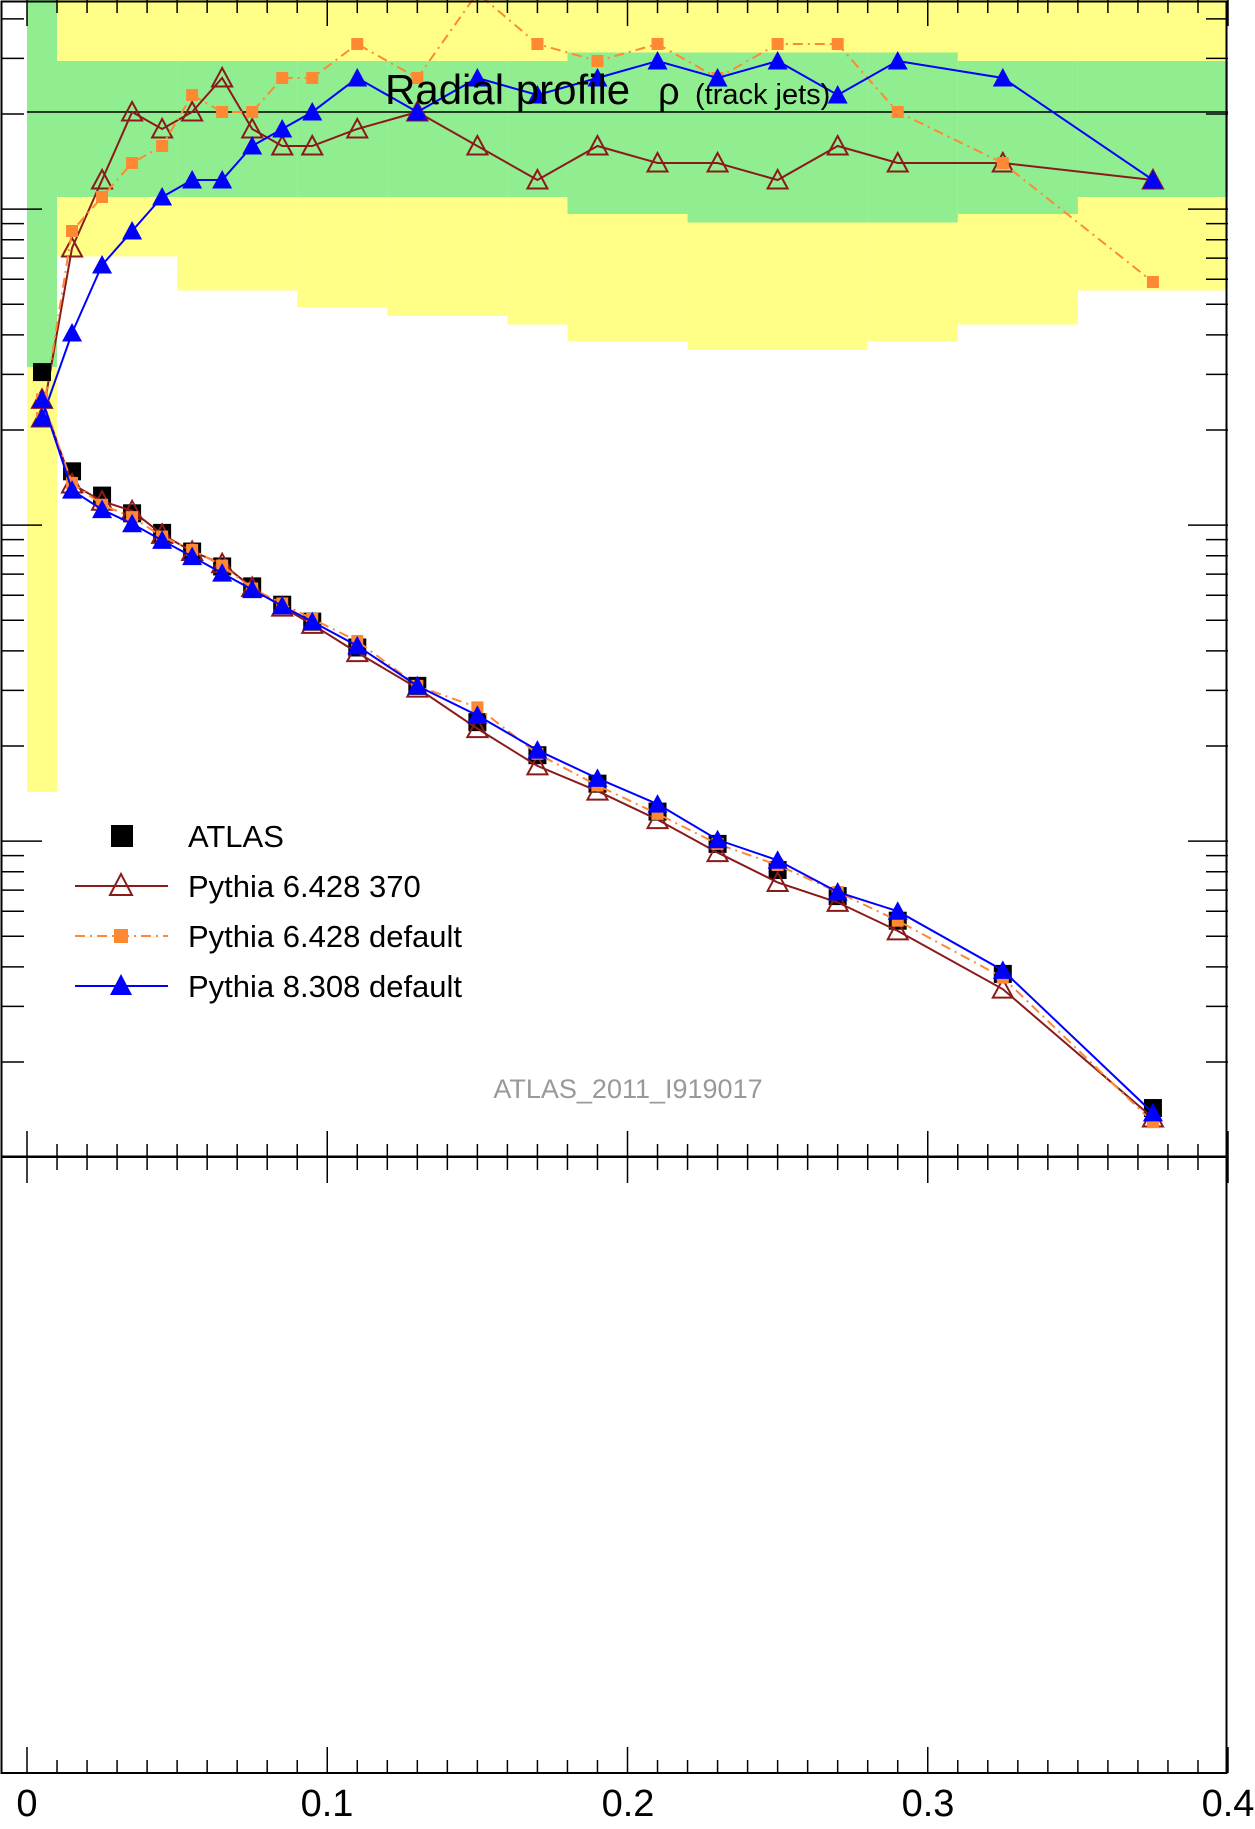  What do you see at coordinates (42, 372) in the screenshot?
I see `main-point-atlas` at bounding box center [42, 372].